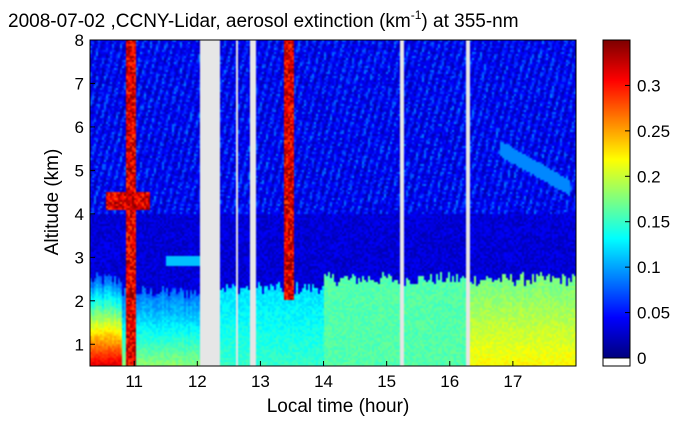 Image resolution: width=700 pixels, height=425 pixels. I want to click on y-tick-label: 1, so click(79, 344).